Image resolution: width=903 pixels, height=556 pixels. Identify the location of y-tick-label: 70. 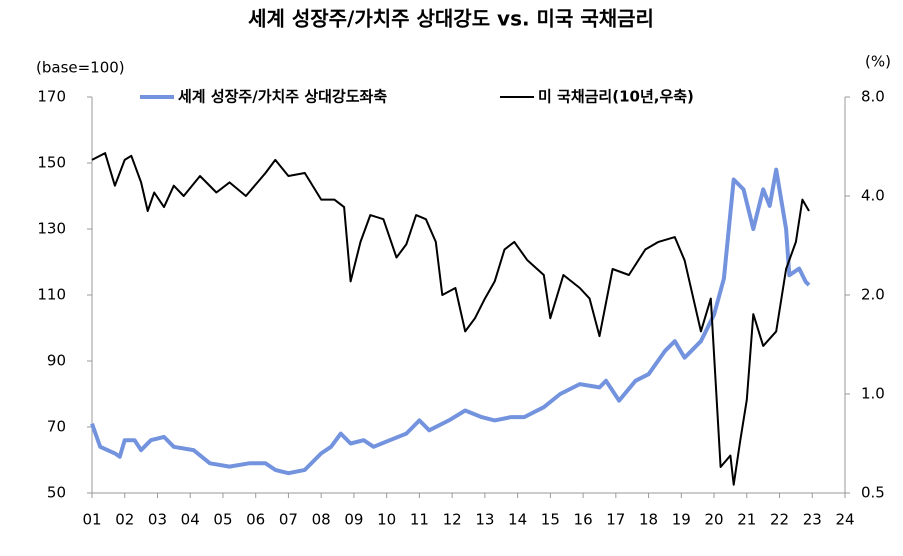
(56, 427).